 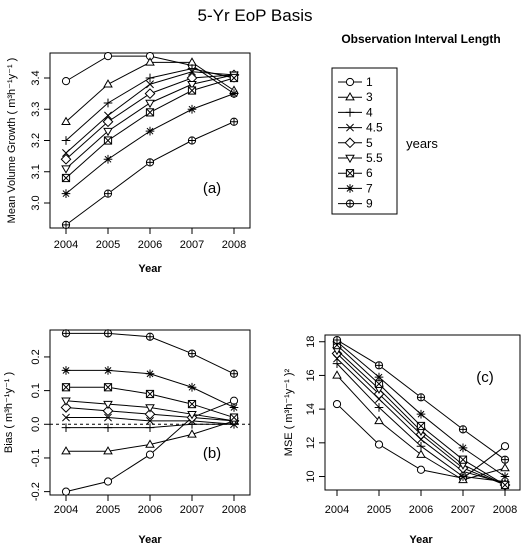 I want to click on y-tick-label: 3.3, so click(x=36, y=109).